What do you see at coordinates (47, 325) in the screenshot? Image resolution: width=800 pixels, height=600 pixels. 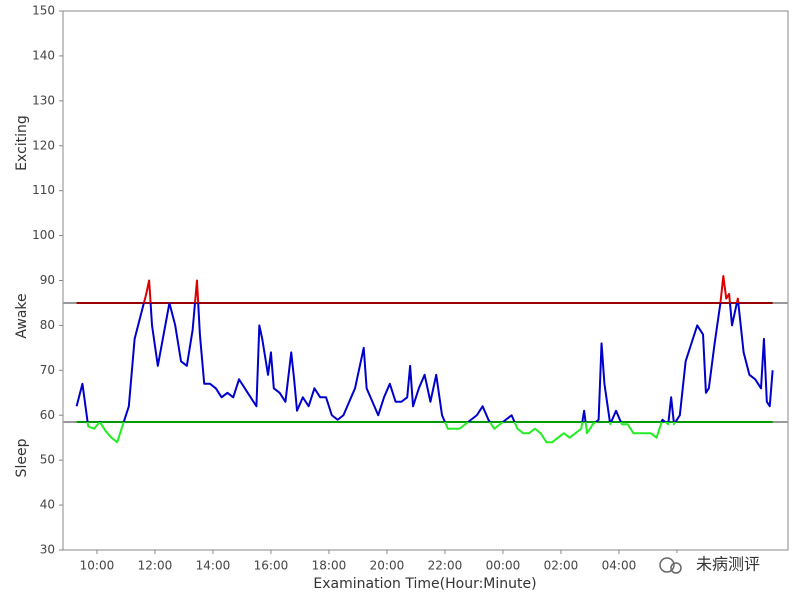 I see `y-tick-label: 80` at bounding box center [47, 325].